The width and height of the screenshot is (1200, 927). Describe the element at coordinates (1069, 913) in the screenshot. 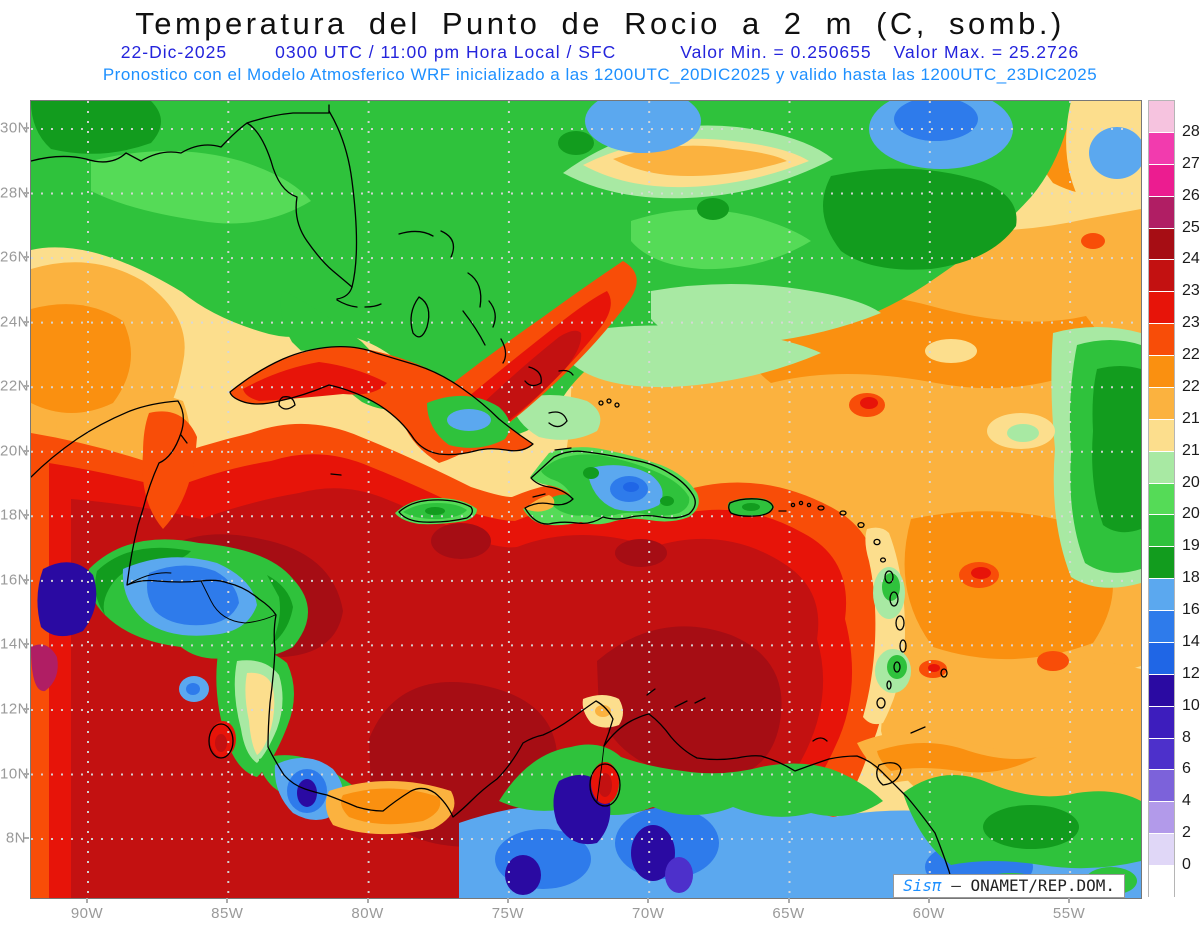

I see `lon-tick-label: 55W` at that location.